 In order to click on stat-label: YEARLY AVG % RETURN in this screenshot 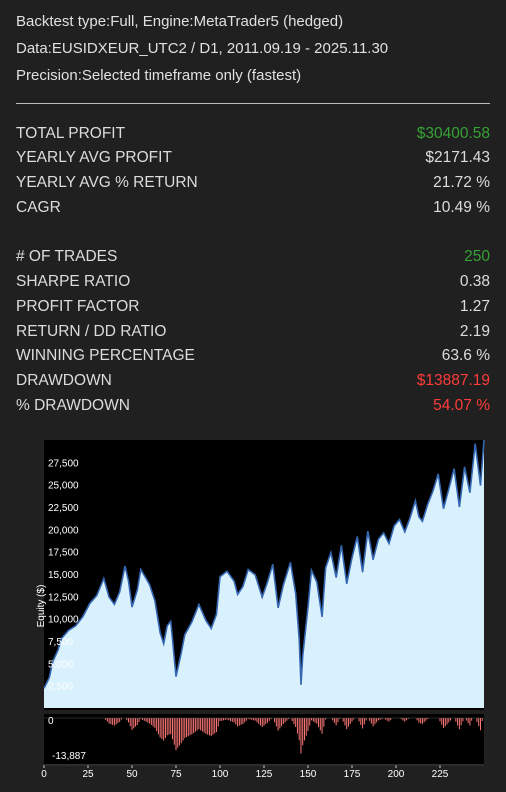, I will do `click(107, 182)`.